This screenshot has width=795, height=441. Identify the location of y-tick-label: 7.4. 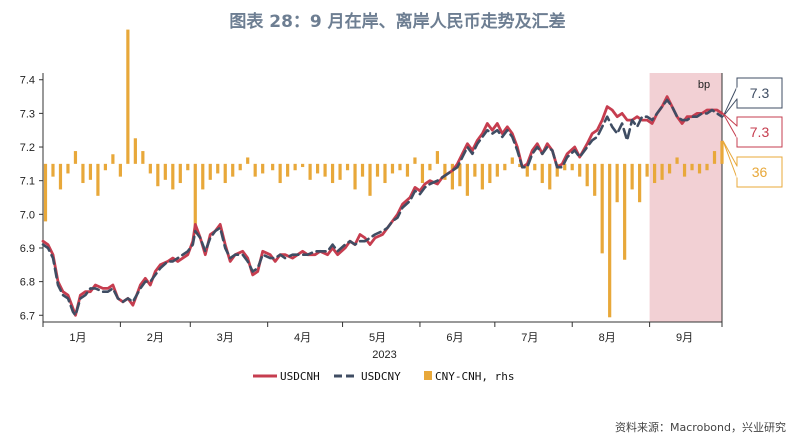
(27, 81).